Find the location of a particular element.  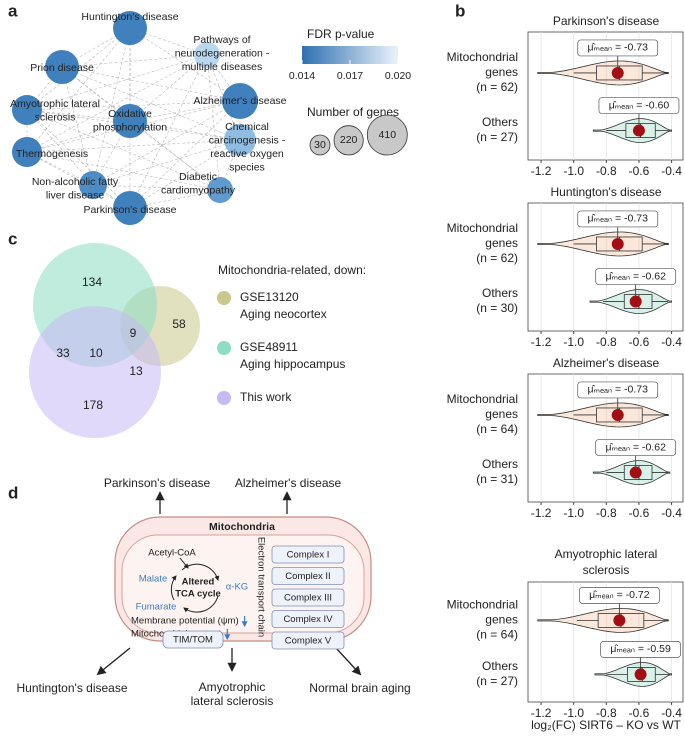

tca-label: TCA cycle is located at coordinates (198, 594).